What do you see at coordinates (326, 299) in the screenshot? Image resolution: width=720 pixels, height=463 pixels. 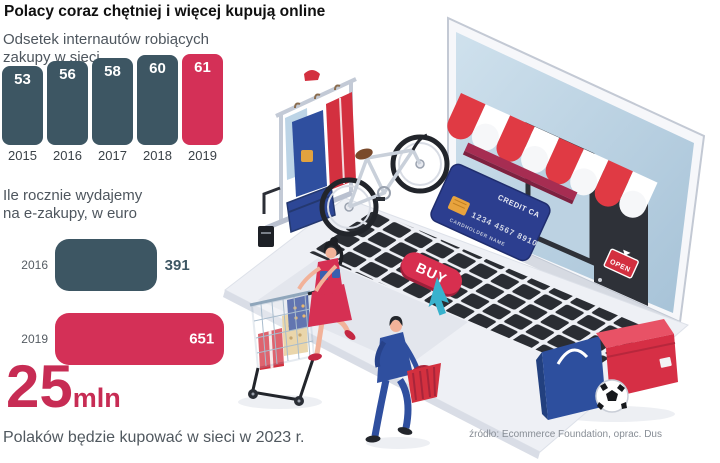 I see `woman-shopper` at bounding box center [326, 299].